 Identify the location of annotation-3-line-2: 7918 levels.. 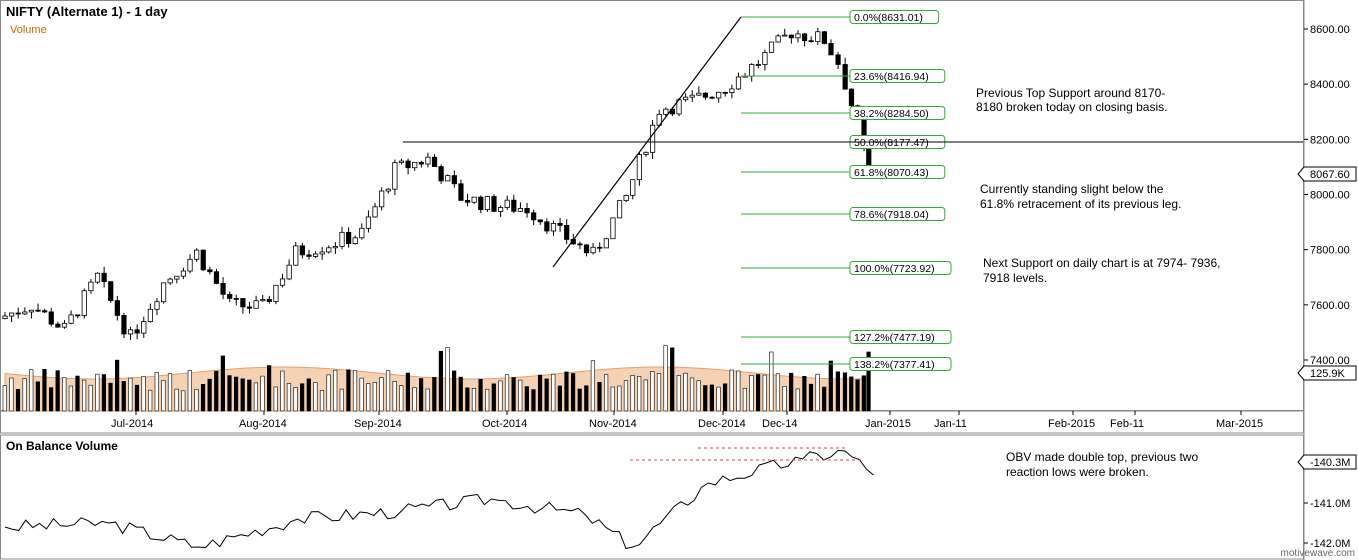
(1015, 278).